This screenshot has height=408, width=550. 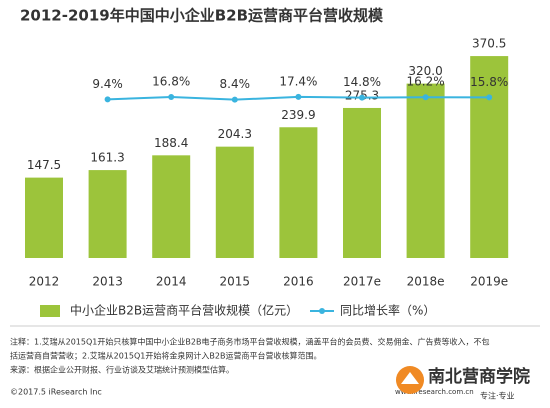 What do you see at coordinates (107, 282) in the screenshot?
I see `x-tick-label: 2013` at bounding box center [107, 282].